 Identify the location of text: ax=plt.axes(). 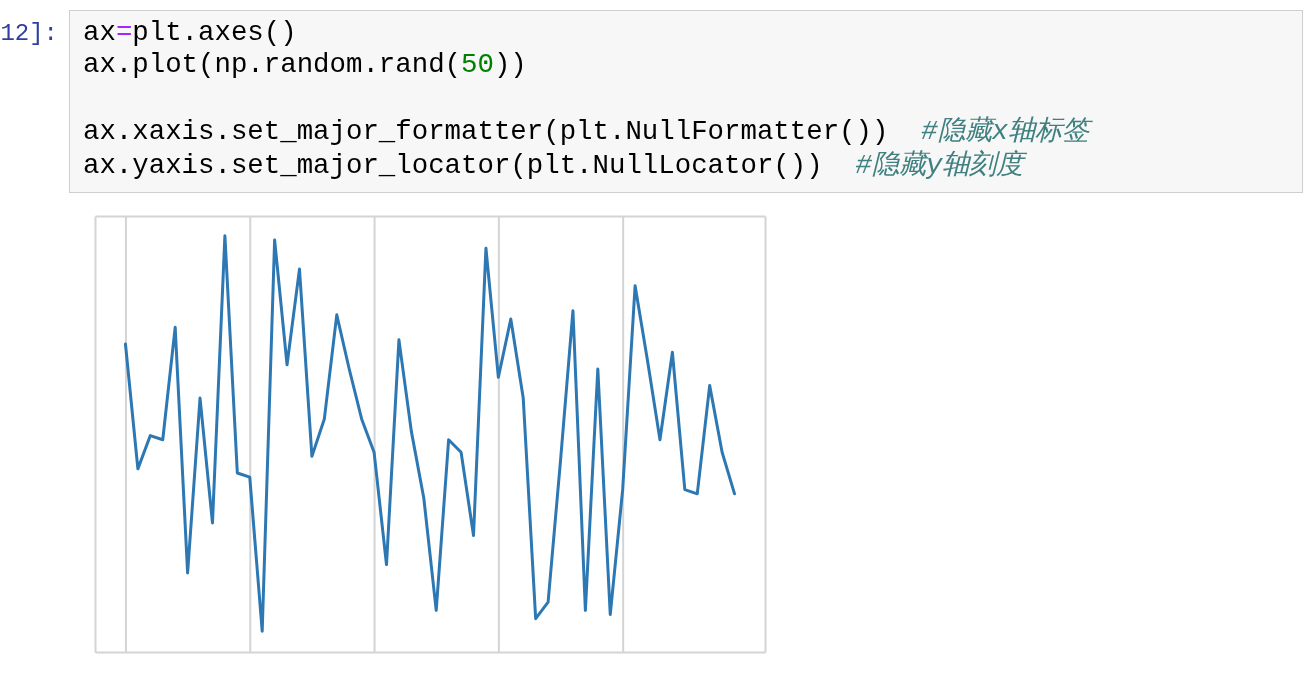
(190, 32).